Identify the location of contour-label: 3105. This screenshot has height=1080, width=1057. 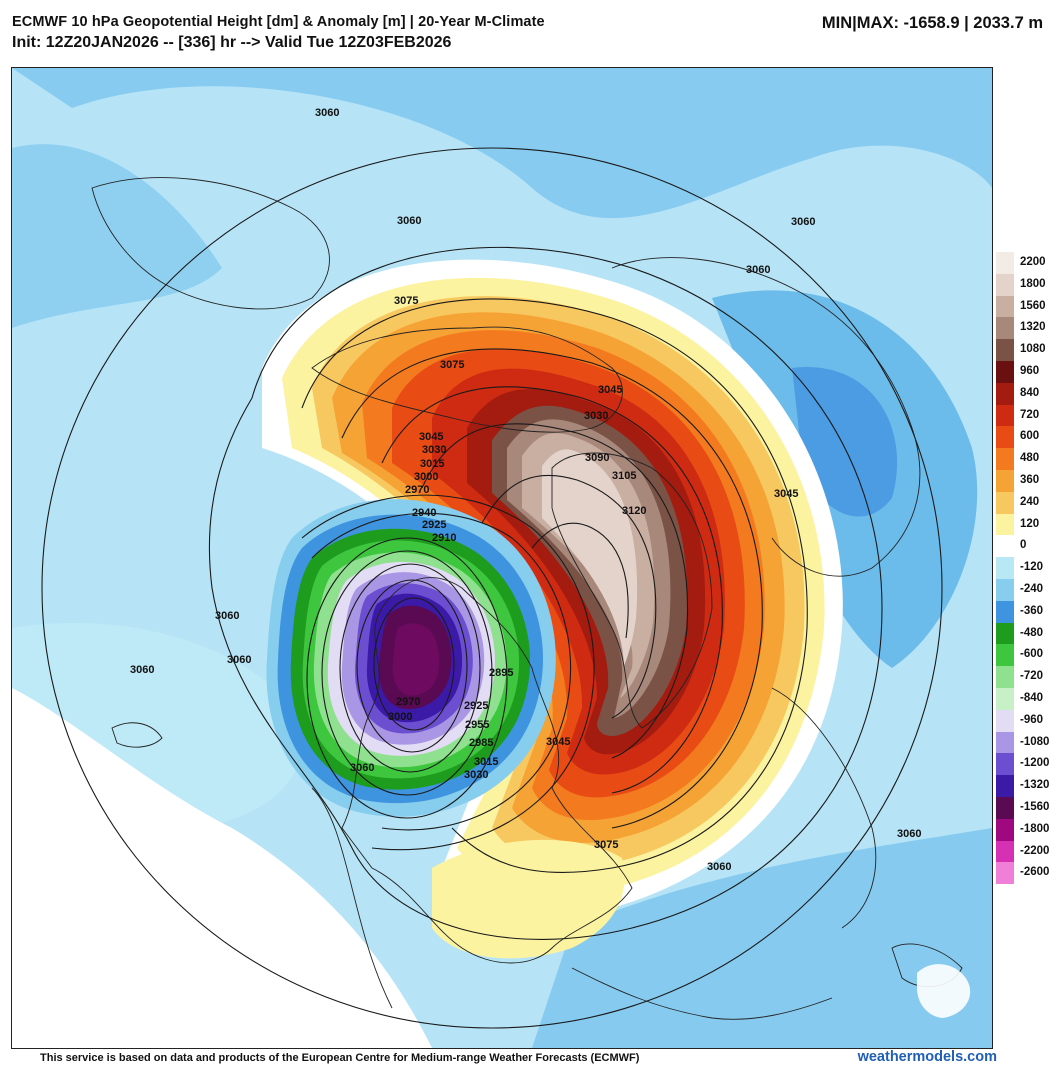
(624, 476).